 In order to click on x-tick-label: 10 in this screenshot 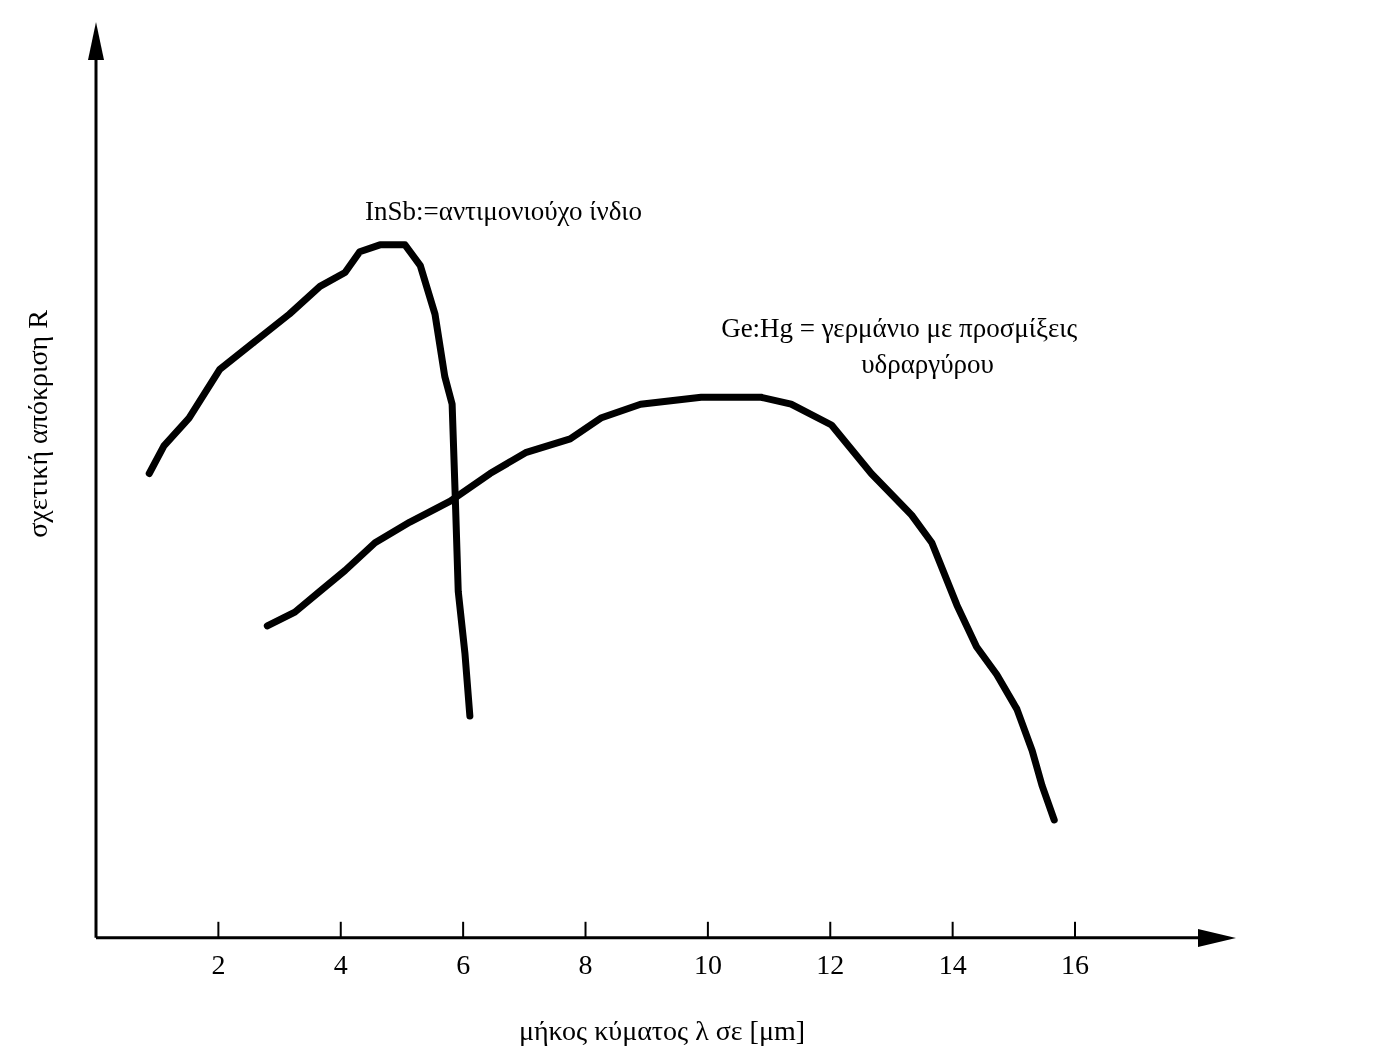, I will do `click(707, 964)`.